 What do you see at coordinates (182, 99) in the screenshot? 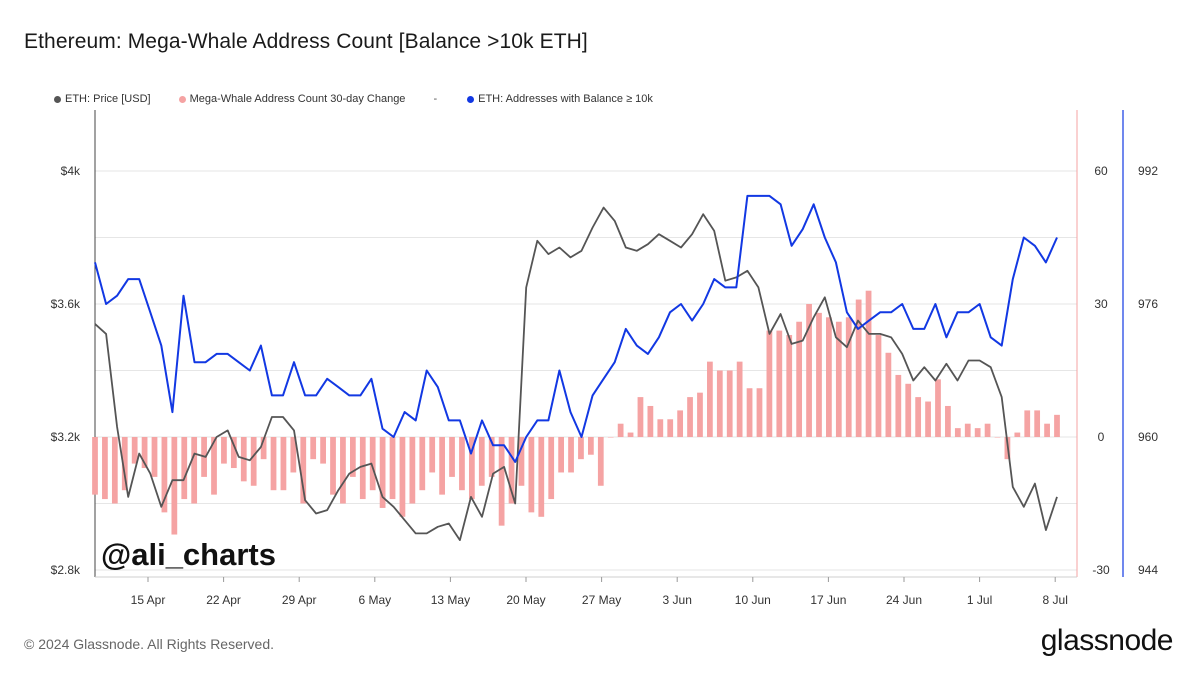
I see `legend-marker-change` at bounding box center [182, 99].